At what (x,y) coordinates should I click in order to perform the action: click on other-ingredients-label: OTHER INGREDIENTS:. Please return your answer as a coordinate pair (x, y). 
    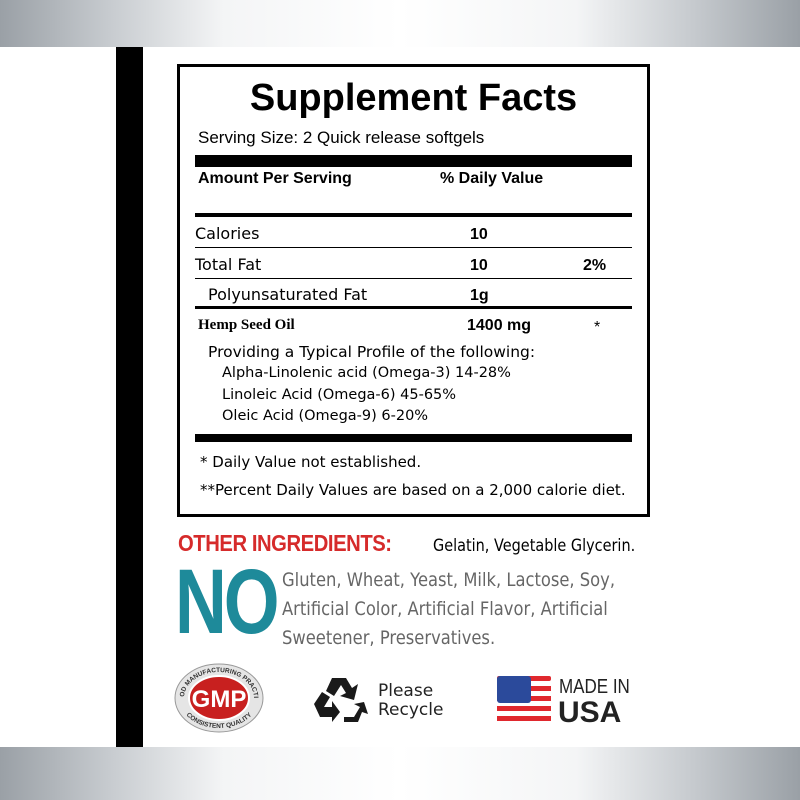
    Looking at the image, I should click on (285, 543).